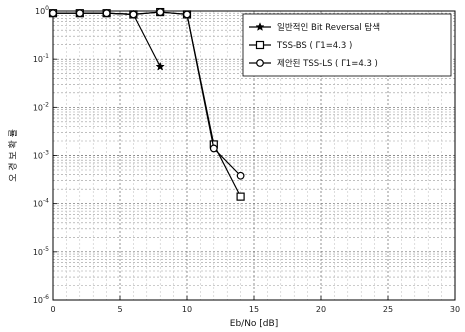 Image resolution: width=465 pixels, height=332 pixels. Describe the element at coordinates (41, 203) in the screenshot. I see `y-tick-label: 10⁻⁴` at that location.